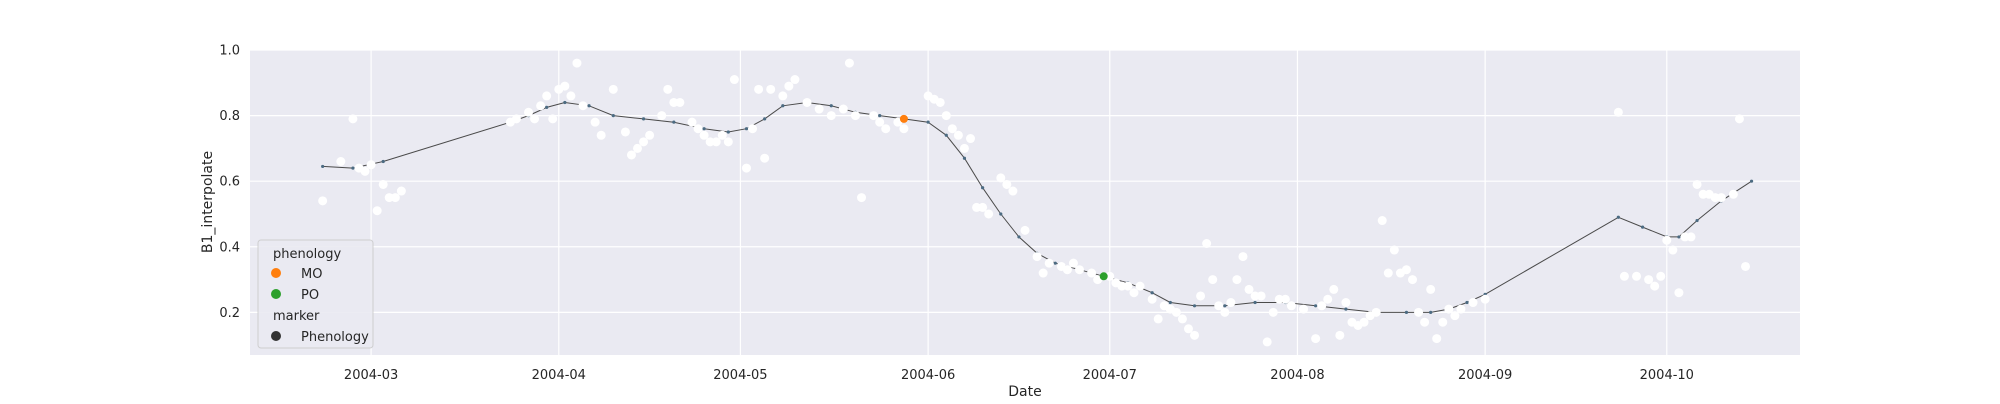  I want to click on legend: phenology MO PO marker Phenology, so click(315, 294).